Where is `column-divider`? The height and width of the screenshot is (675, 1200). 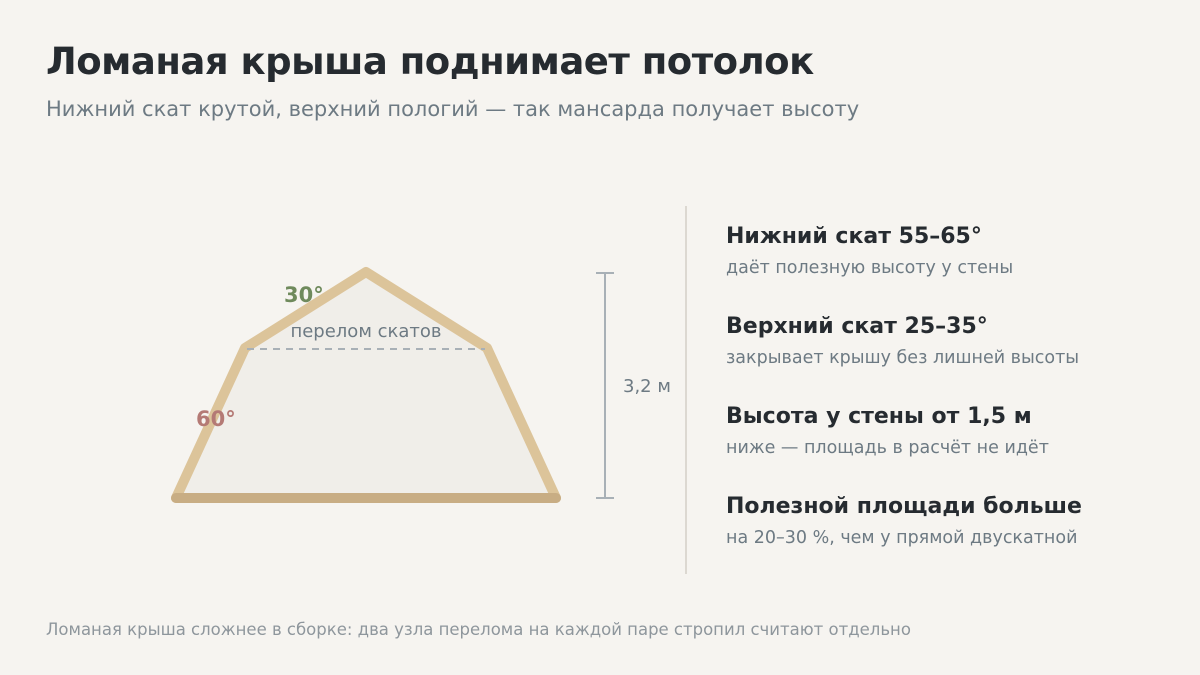
column-divider is located at coordinates (686, 390).